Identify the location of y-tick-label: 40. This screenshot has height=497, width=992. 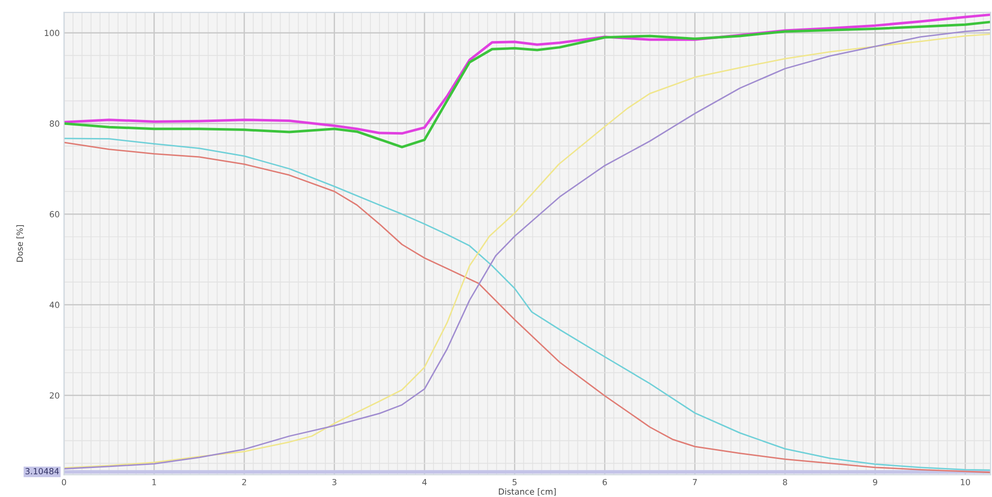
(55, 305).